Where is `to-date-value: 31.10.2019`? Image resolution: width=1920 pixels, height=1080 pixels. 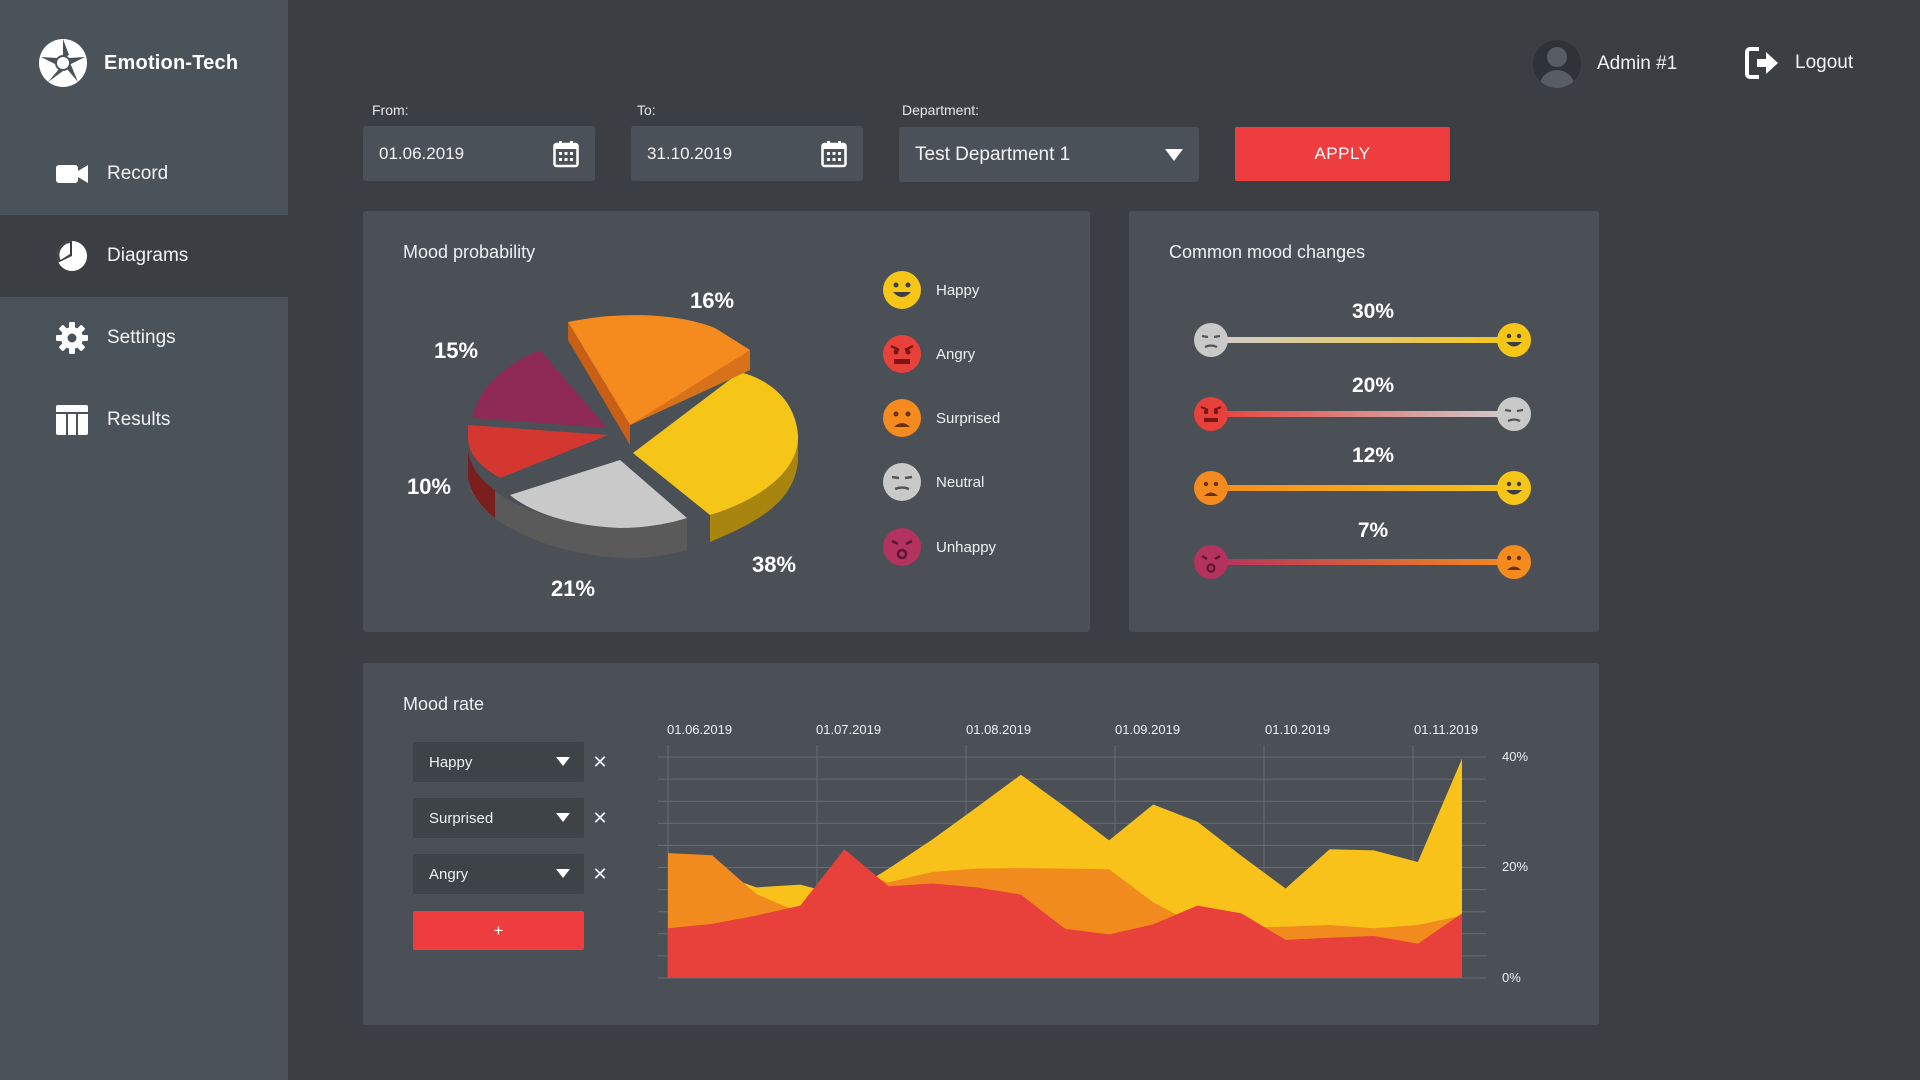
to-date-value: 31.10.2019 is located at coordinates (690, 153).